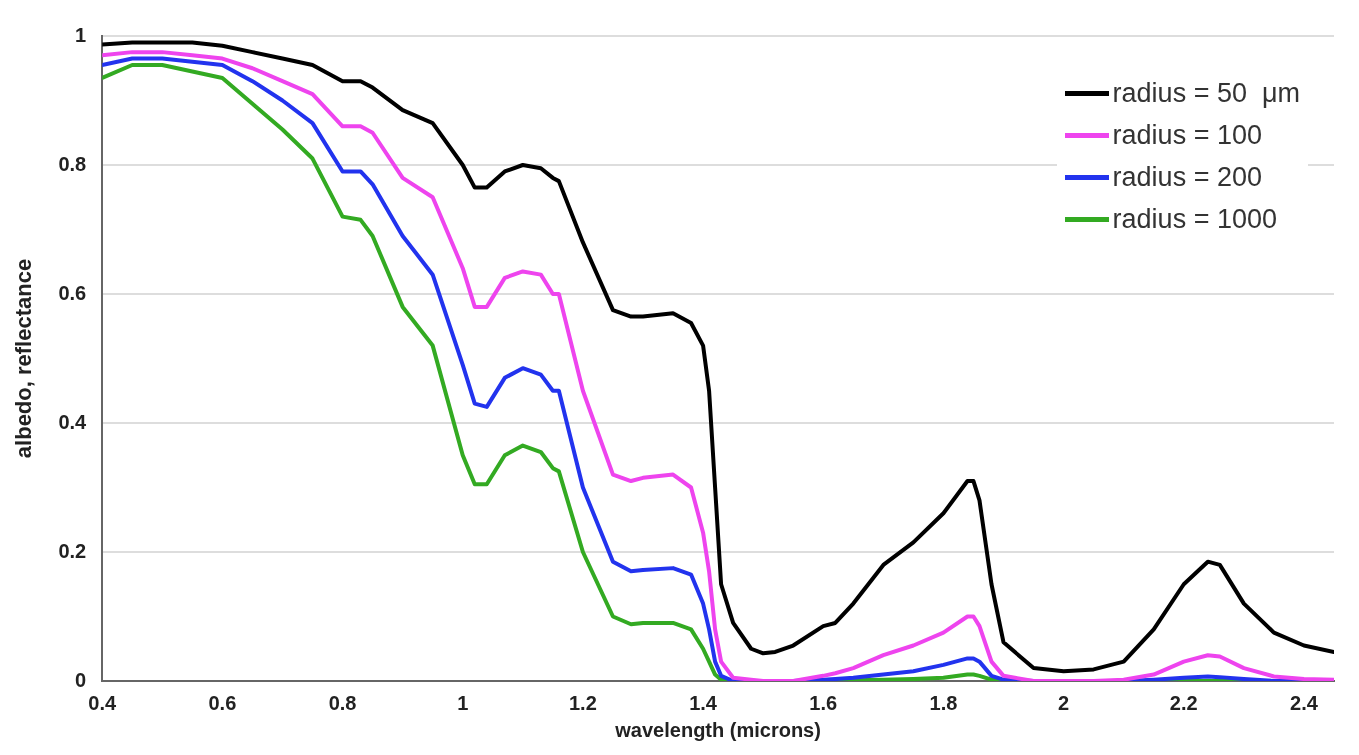 The height and width of the screenshot is (755, 1359). I want to click on x-tick-label: 1.6, so click(823, 702).